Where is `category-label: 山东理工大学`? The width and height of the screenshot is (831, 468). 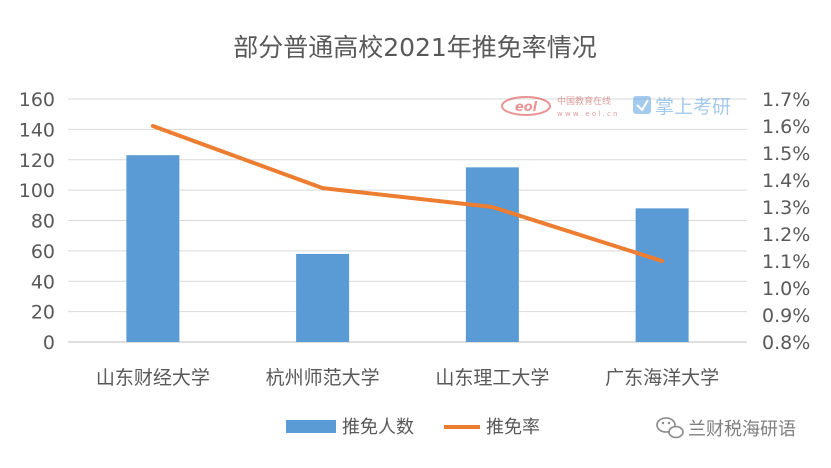
category-label: 山东理工大学 is located at coordinates (492, 378).